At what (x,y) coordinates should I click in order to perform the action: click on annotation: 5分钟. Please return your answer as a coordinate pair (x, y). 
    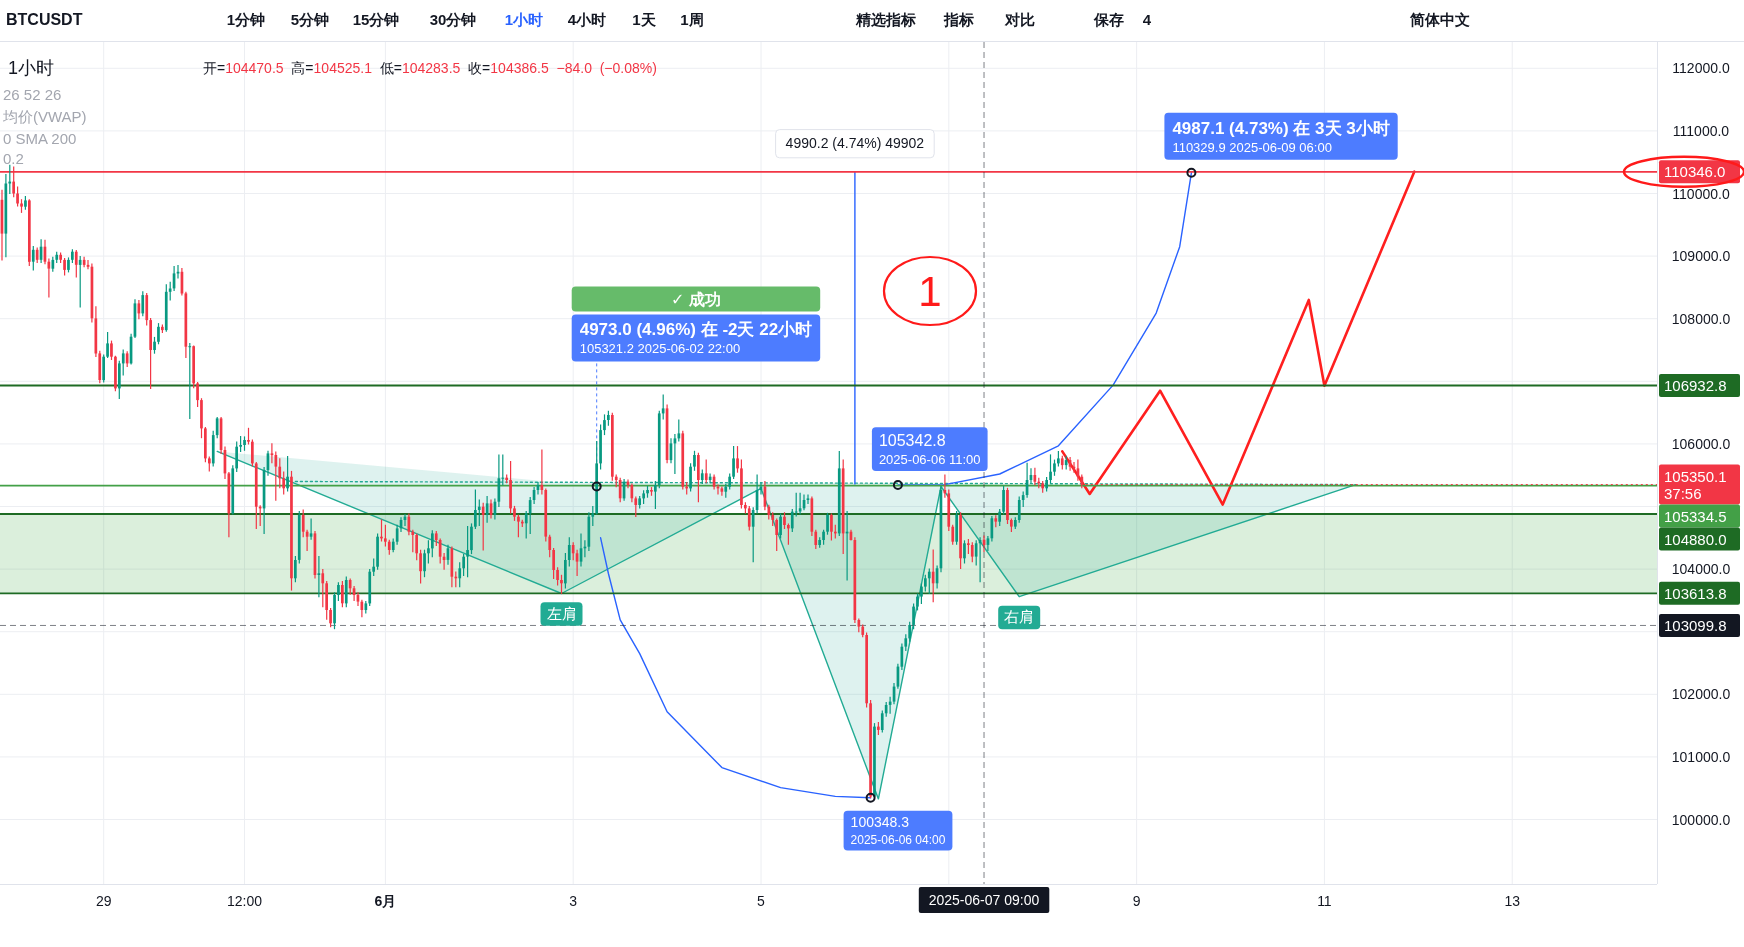
    Looking at the image, I should click on (310, 19).